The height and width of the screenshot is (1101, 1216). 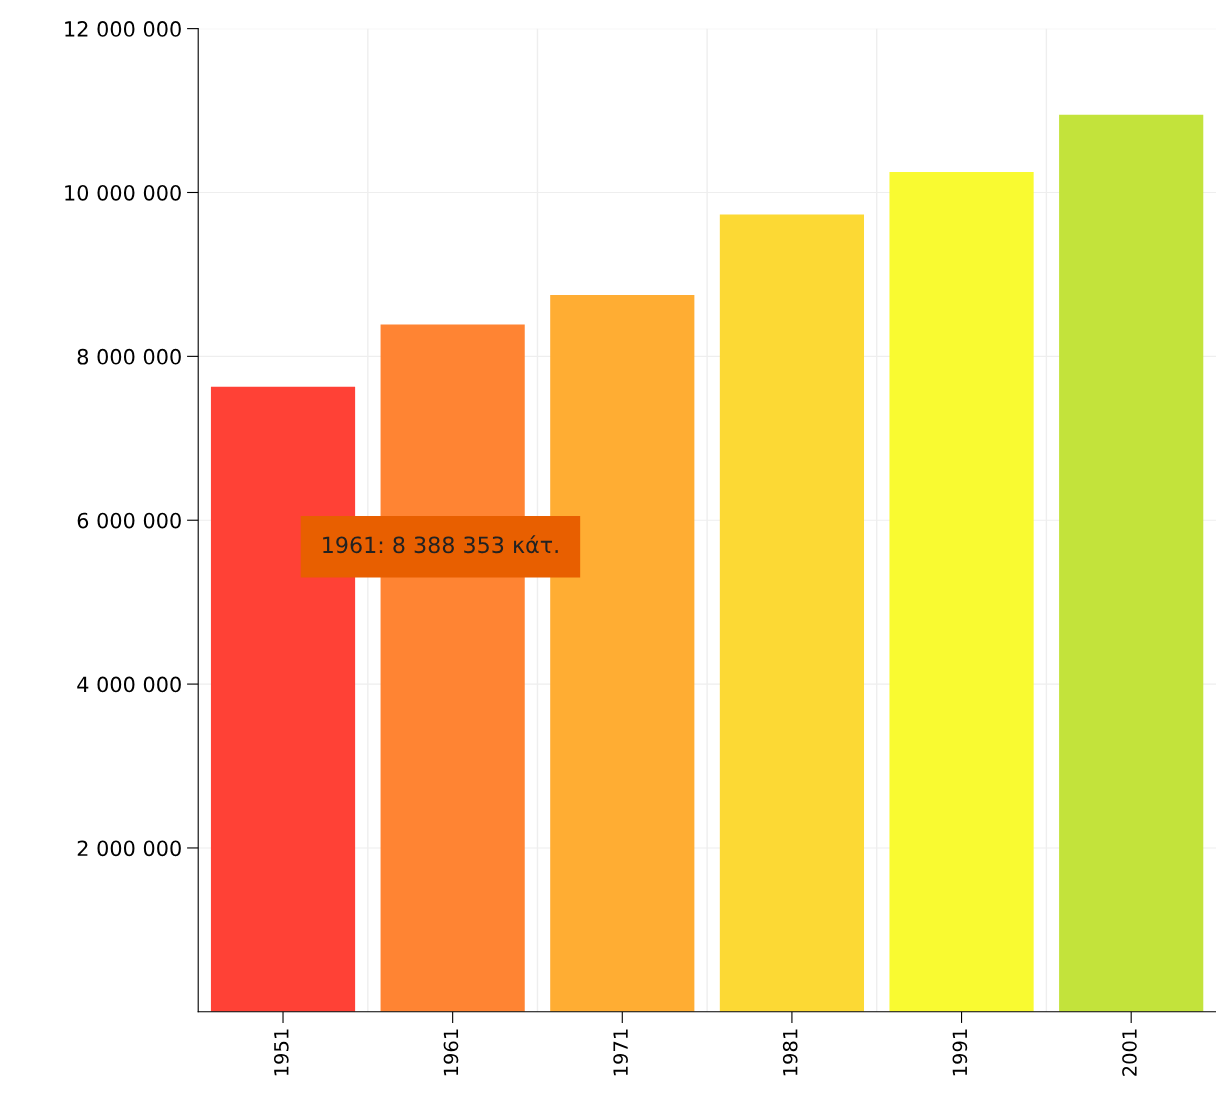 I want to click on y-tick-label: 12 000 000, so click(x=123, y=29).